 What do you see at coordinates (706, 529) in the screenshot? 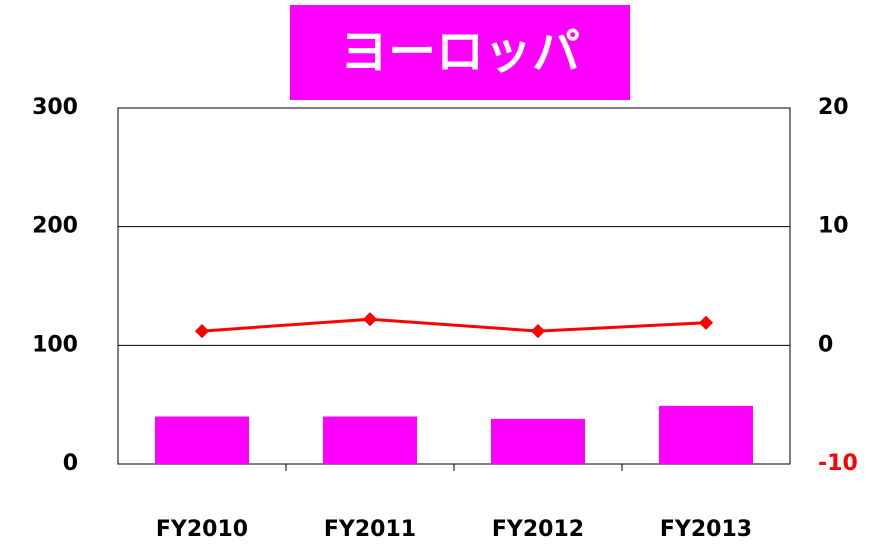
I see `x-tick-label: FY2013` at bounding box center [706, 529].